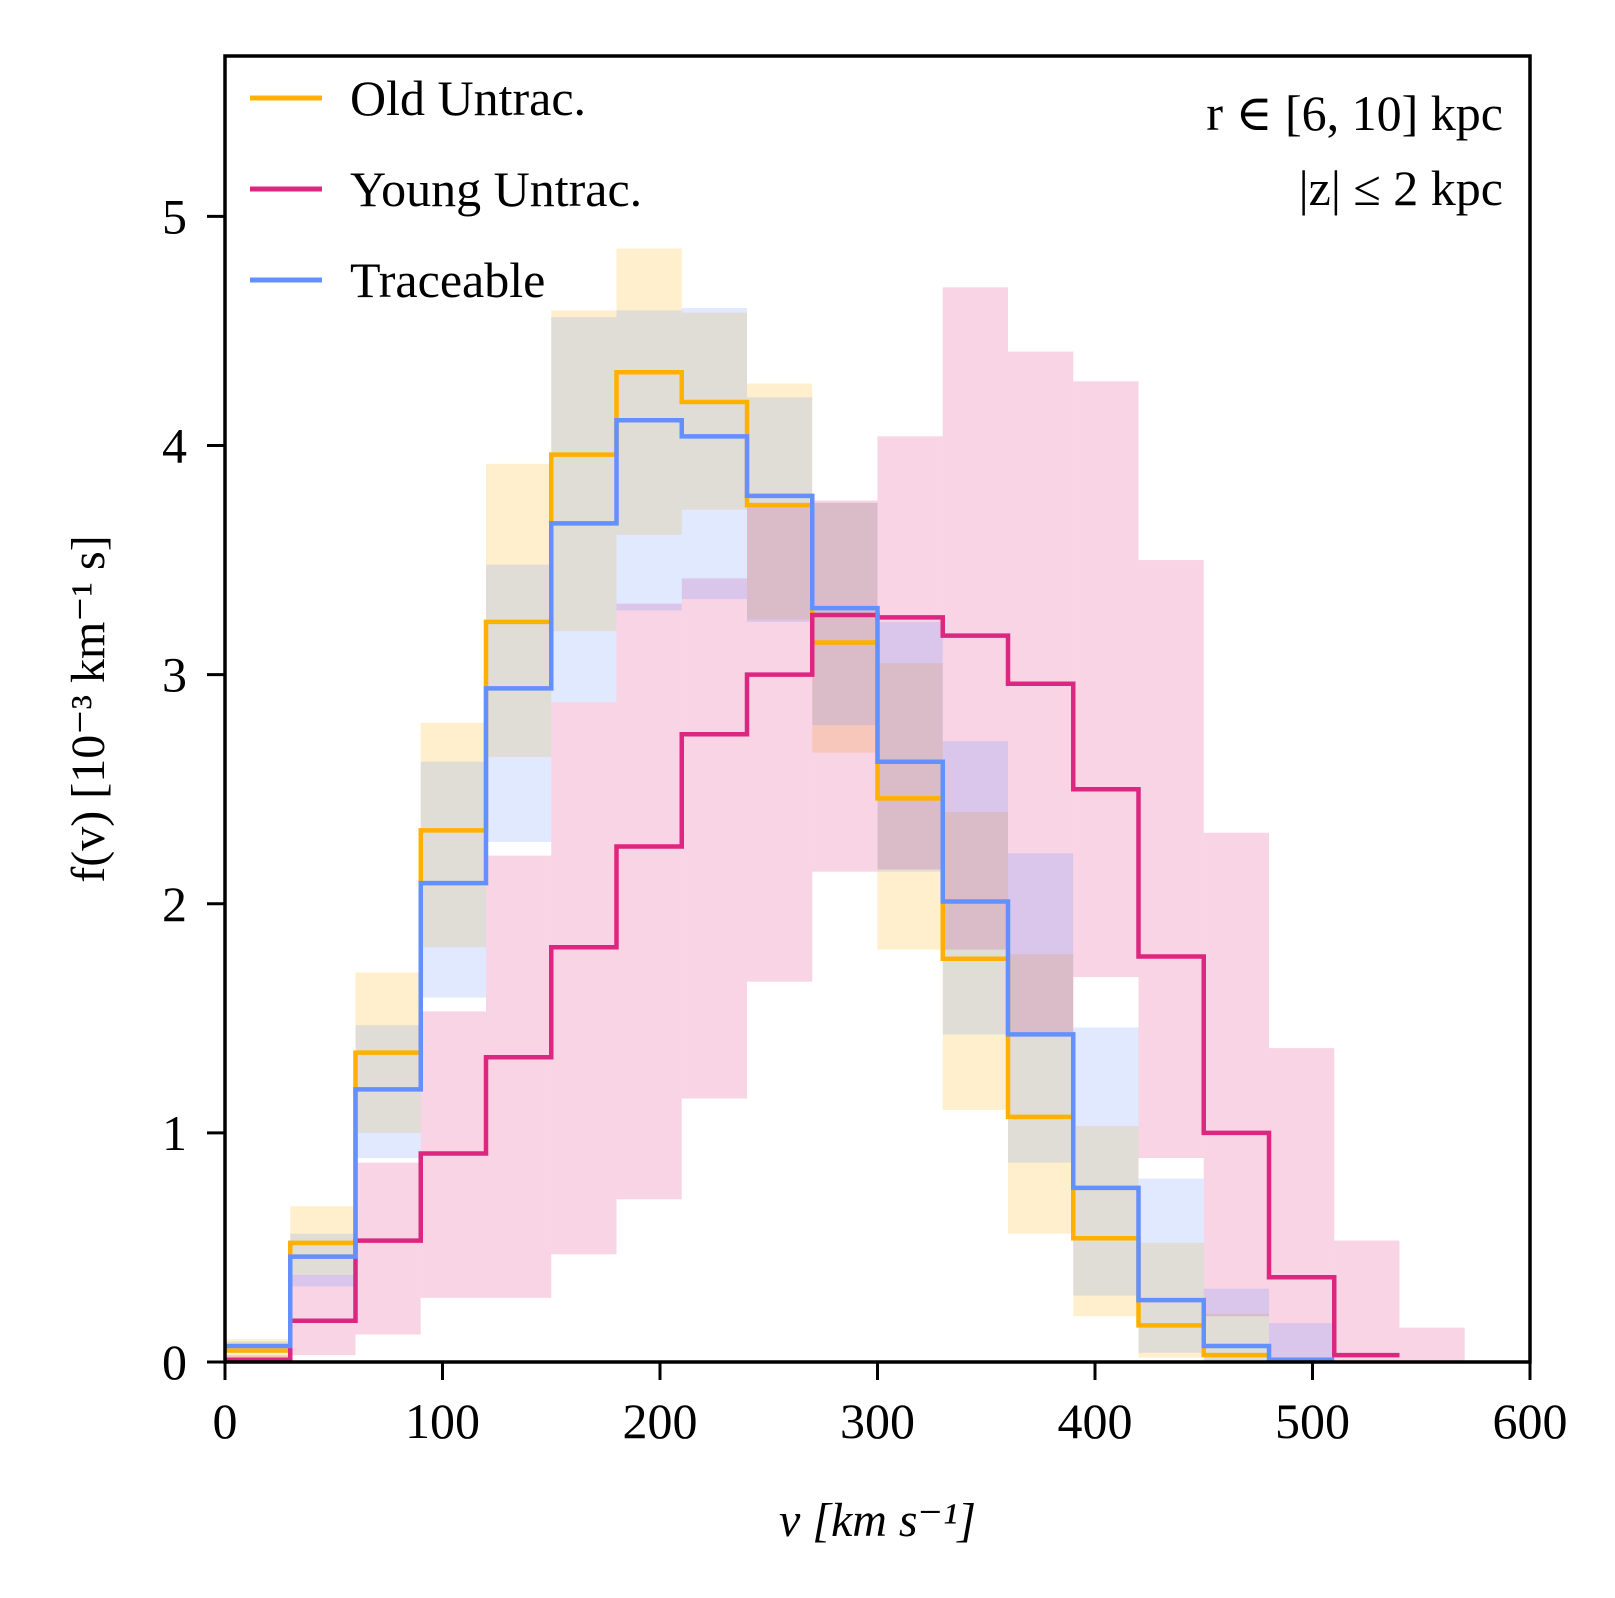 Image resolution: width=1615 pixels, height=1598 pixels. Describe the element at coordinates (496, 189) in the screenshot. I see `legend-label-young-untrac: Young Untrac.` at that location.